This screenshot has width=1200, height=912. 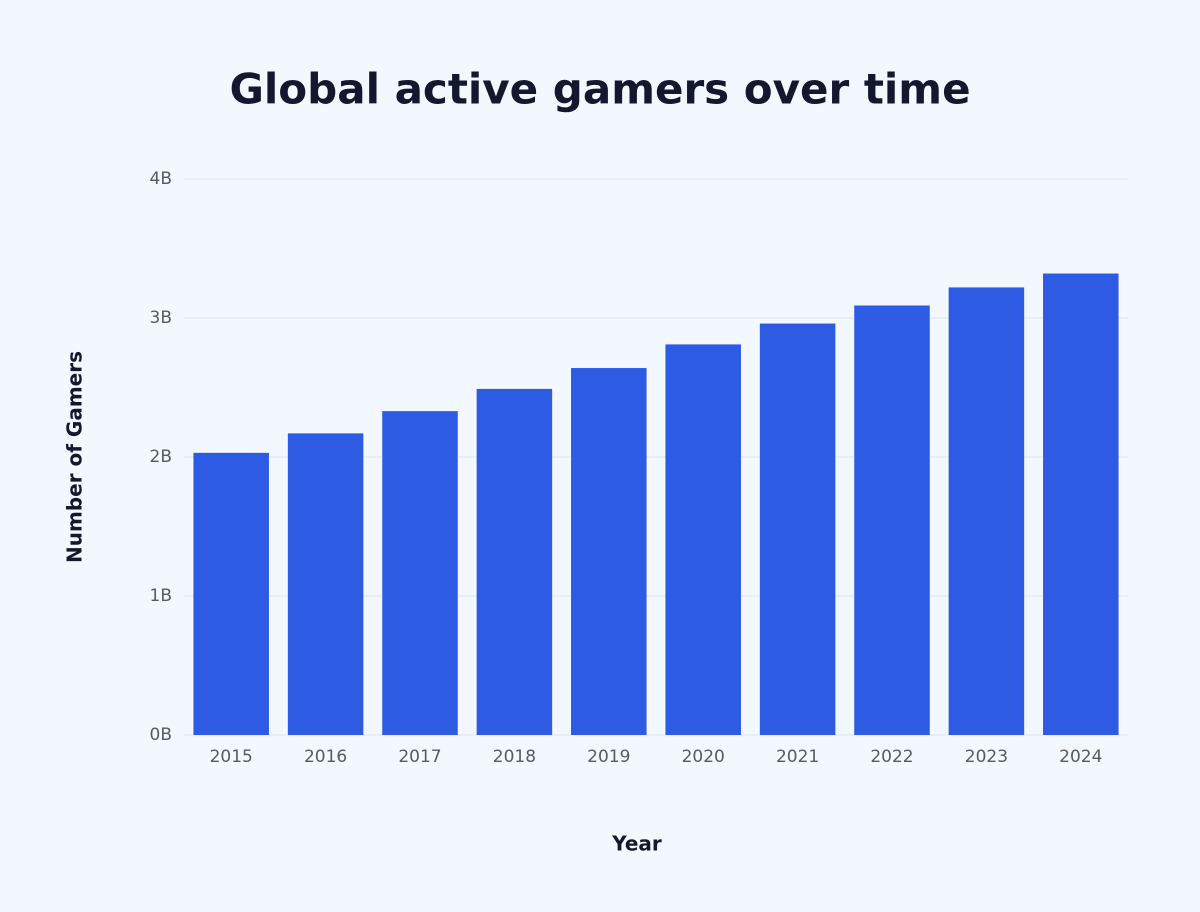 What do you see at coordinates (325, 757) in the screenshot?
I see `x-tick-label: 2016` at bounding box center [325, 757].